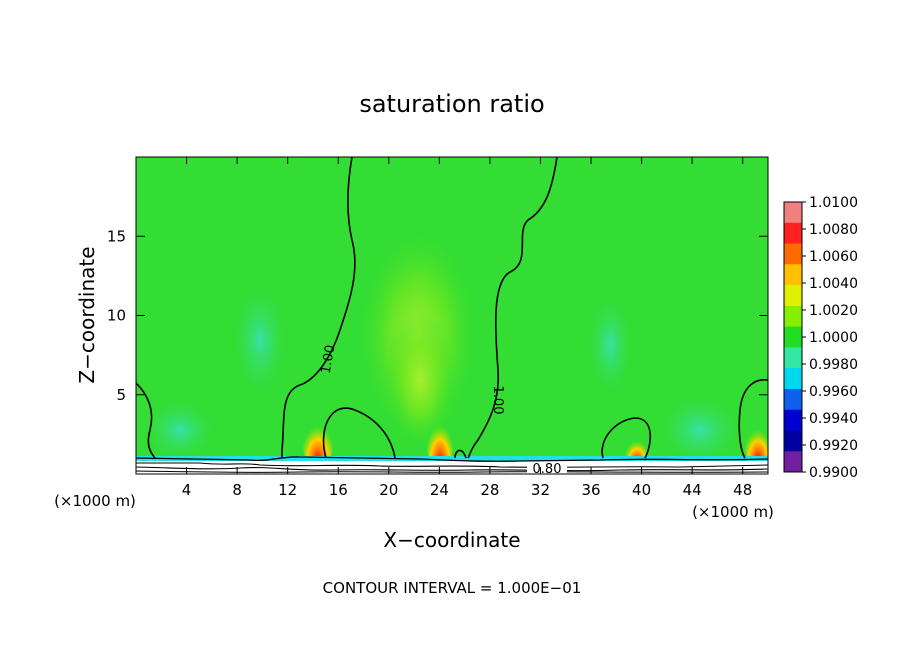 The height and width of the screenshot is (654, 904). Describe the element at coordinates (451, 540) in the screenshot. I see `x-axis-label: X−coordinate` at that location.